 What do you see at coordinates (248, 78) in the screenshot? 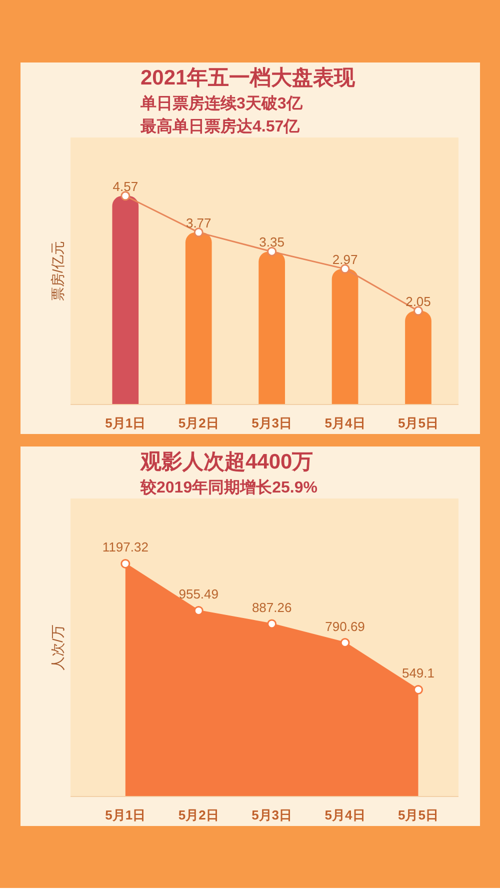
I see `chart-title: 2021年五一档大盘表现` at bounding box center [248, 78].